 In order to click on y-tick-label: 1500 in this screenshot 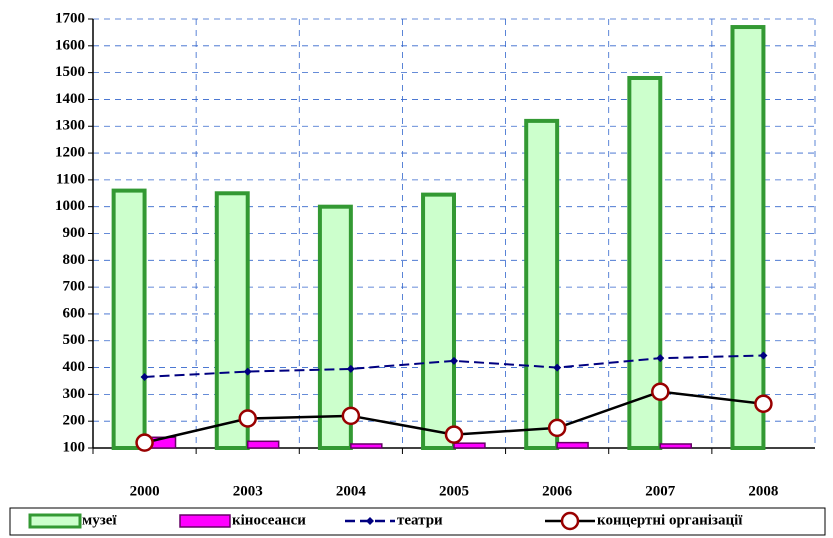, I will do `click(70, 72)`.